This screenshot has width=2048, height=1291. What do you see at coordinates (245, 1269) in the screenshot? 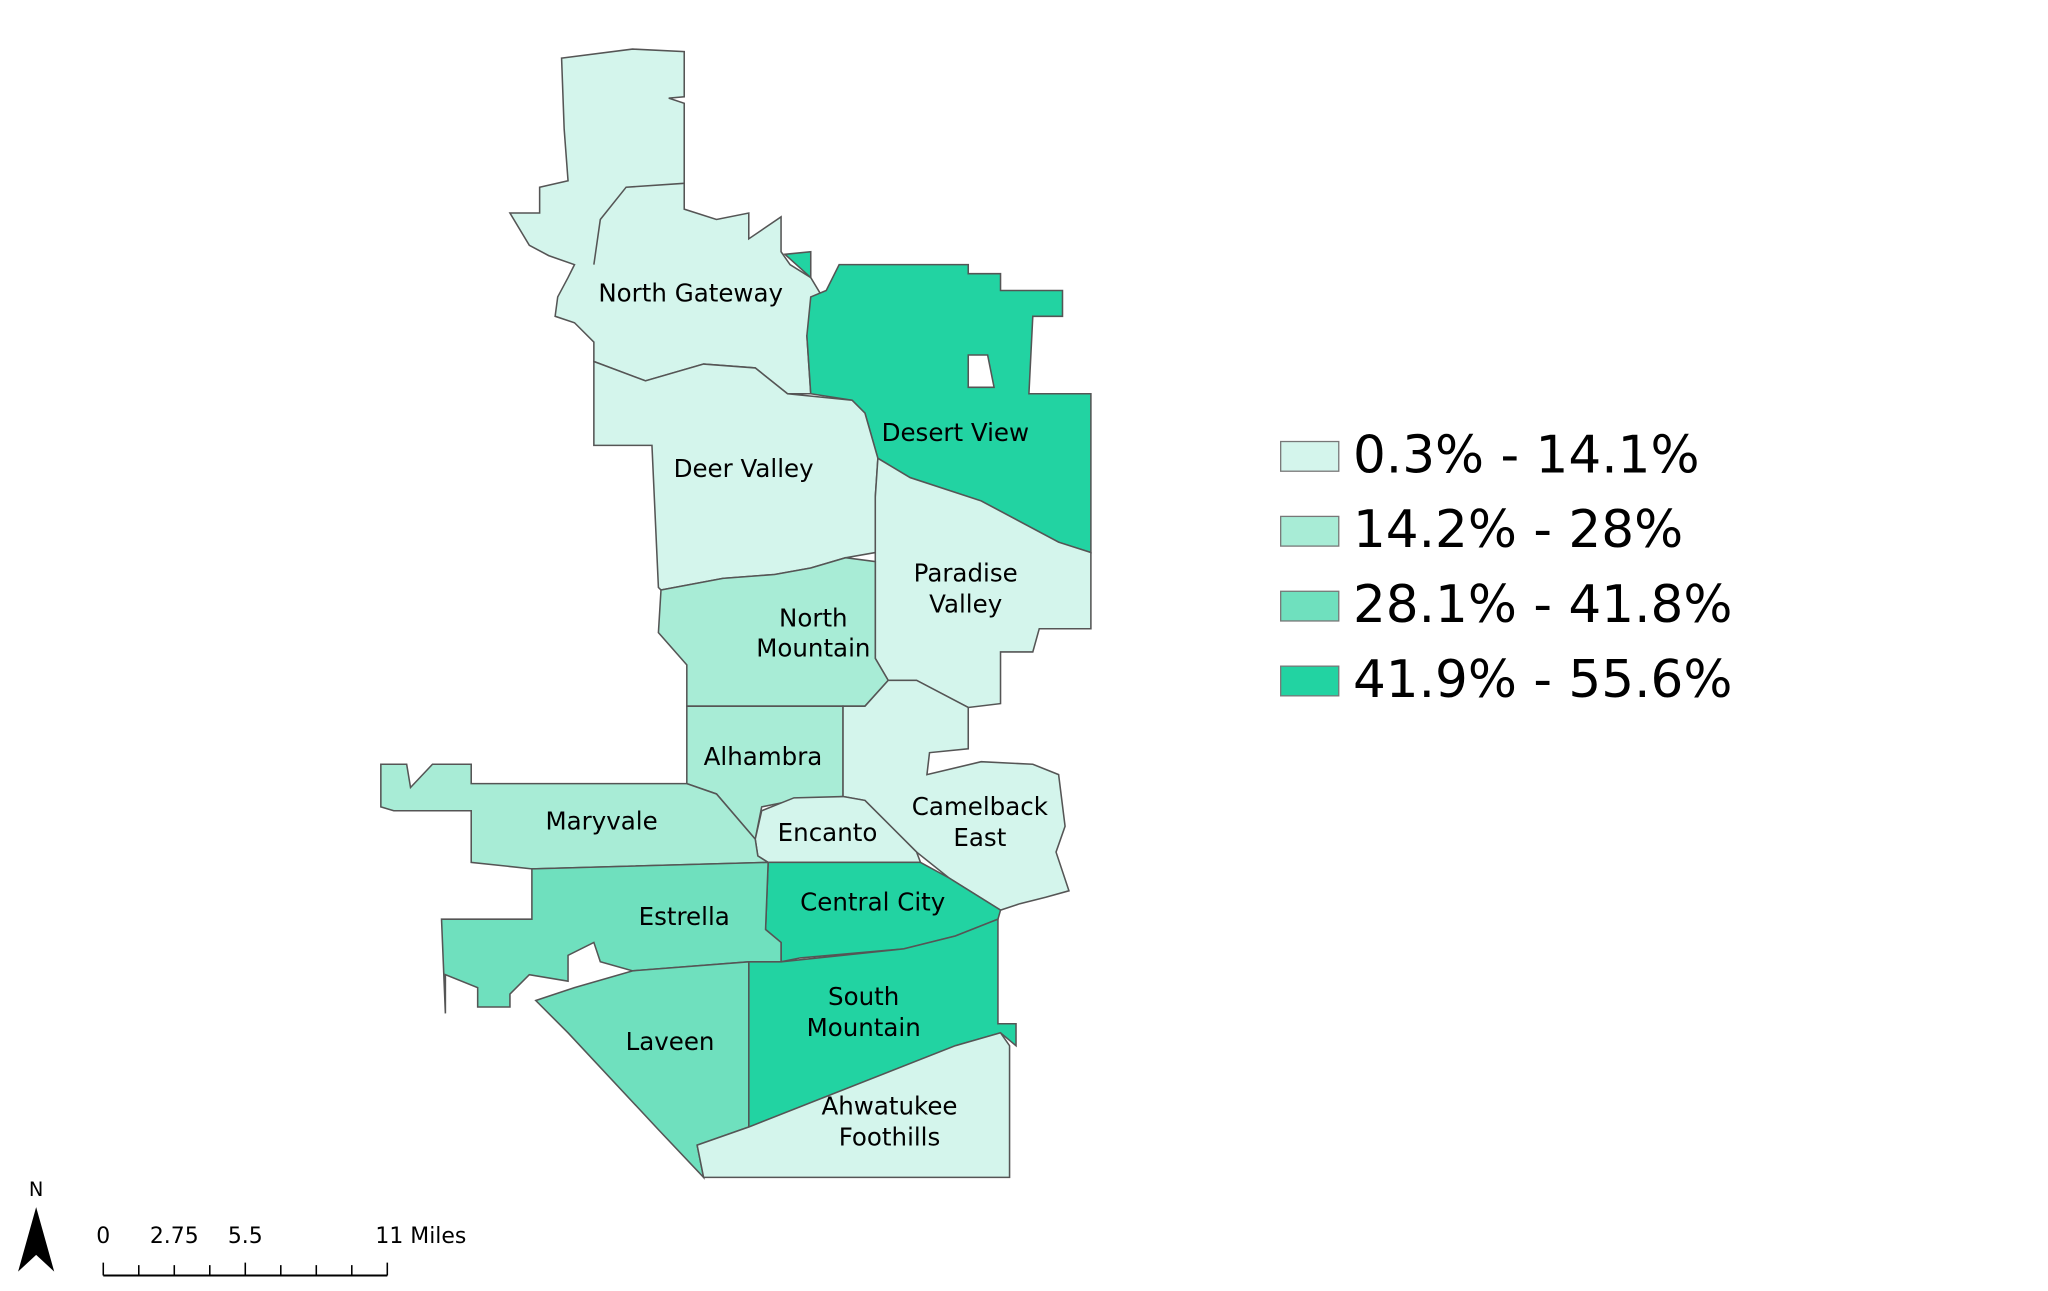
I see `scale-ticks` at bounding box center [245, 1269].